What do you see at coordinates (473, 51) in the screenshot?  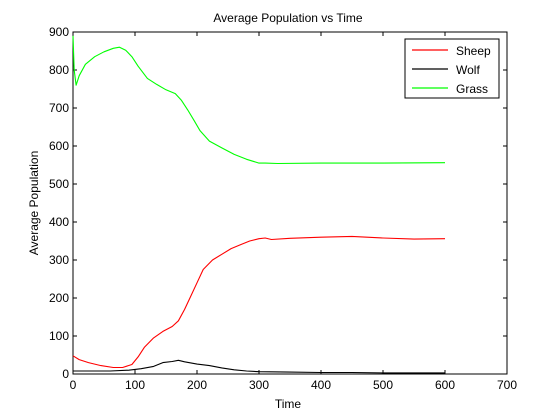 I see `legend-label-sheep: Sheep` at bounding box center [473, 51].